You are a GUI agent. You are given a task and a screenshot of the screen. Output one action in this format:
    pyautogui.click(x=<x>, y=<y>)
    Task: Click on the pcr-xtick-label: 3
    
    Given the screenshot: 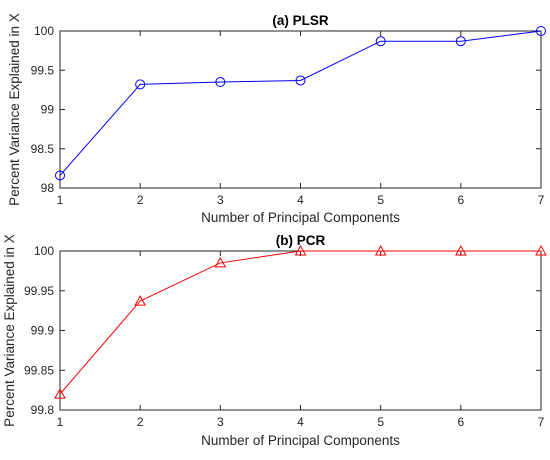 What is the action you would take?
    pyautogui.click(x=220, y=422)
    